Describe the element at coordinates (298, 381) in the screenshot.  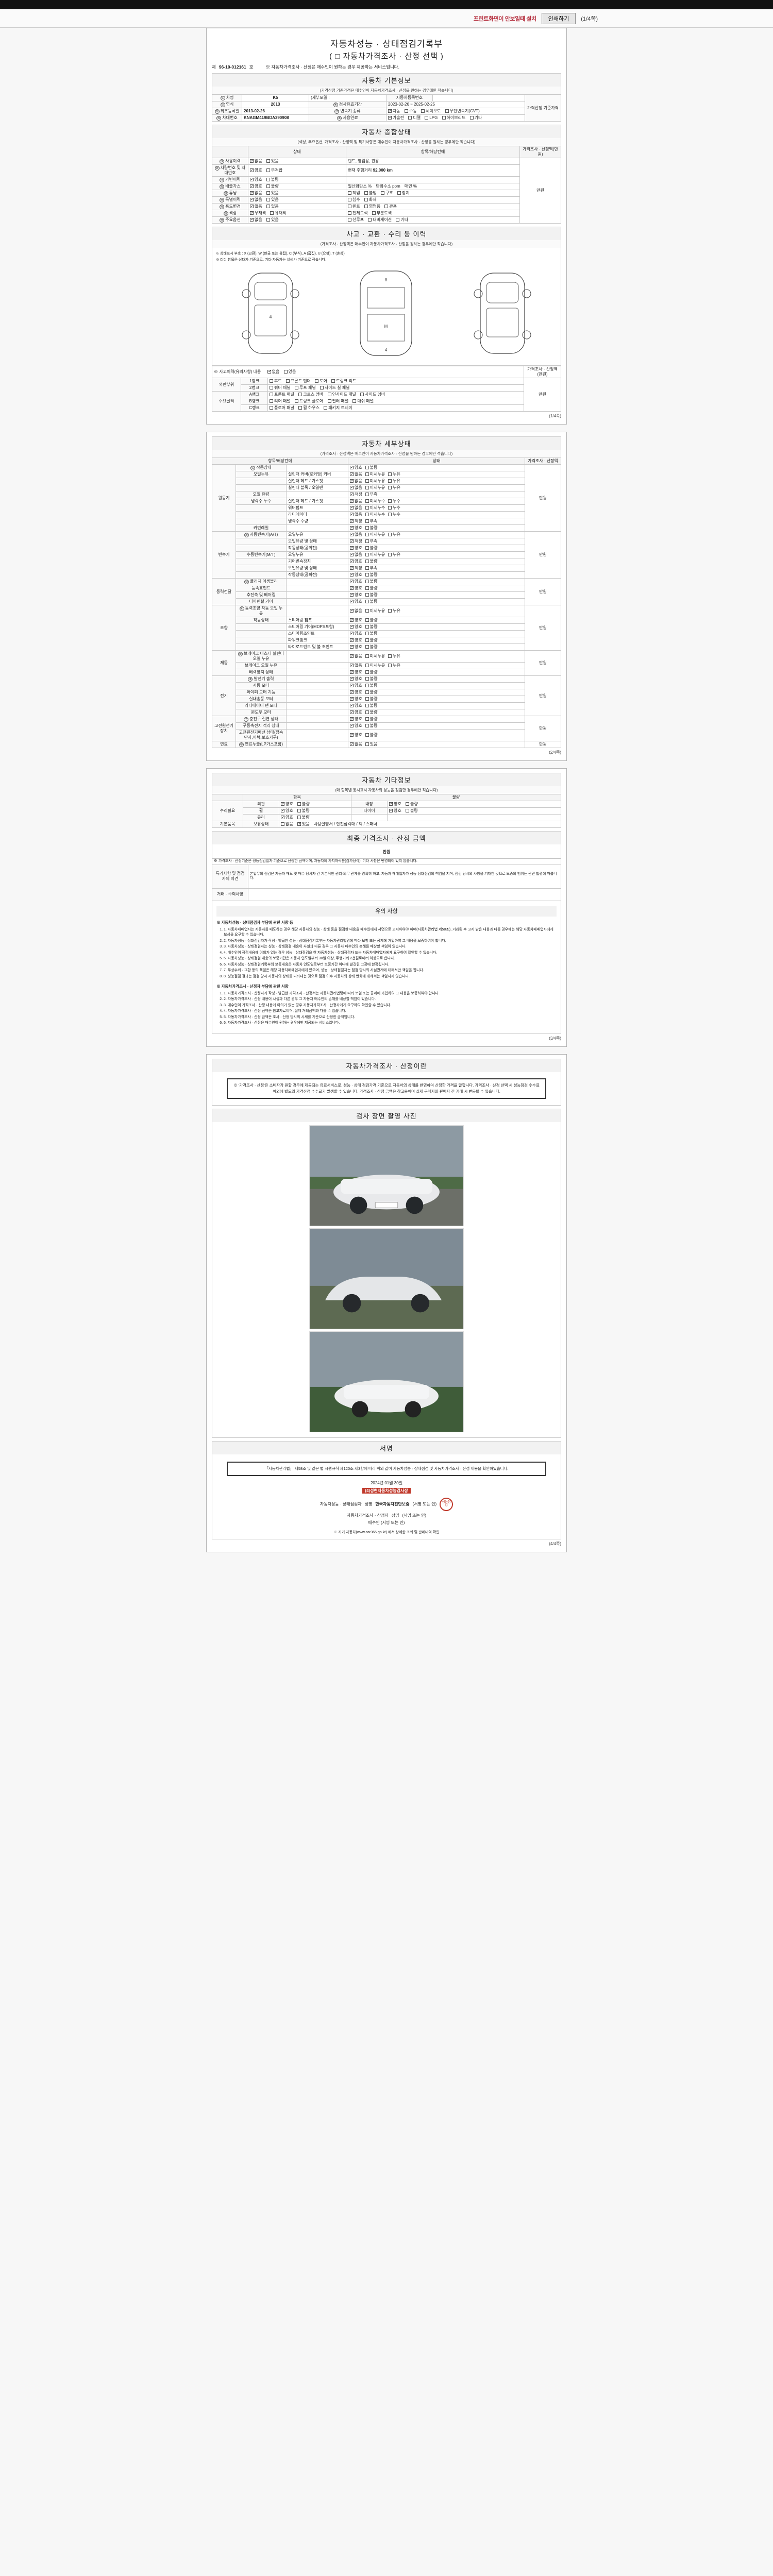
I see `part-front-fender: 프론트 펜더` at that location.